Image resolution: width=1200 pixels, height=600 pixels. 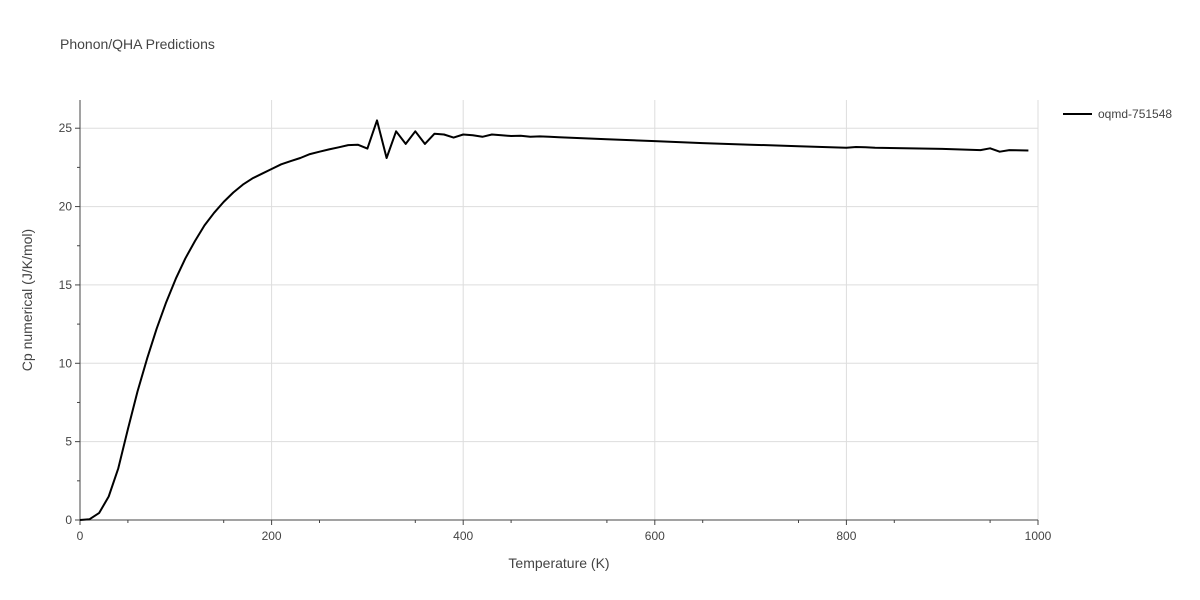 What do you see at coordinates (655, 536) in the screenshot?
I see `x-tick-label: 600` at bounding box center [655, 536].